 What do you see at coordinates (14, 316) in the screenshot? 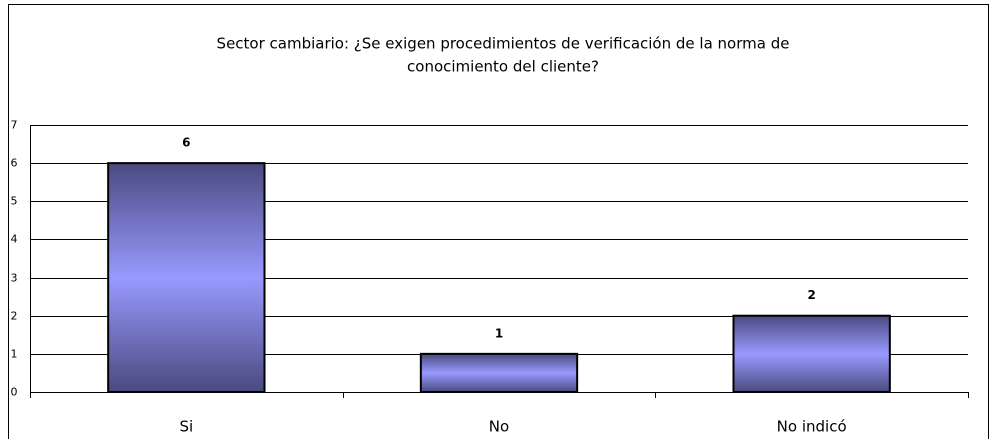
I see `y-tick-label: 2` at bounding box center [14, 316].